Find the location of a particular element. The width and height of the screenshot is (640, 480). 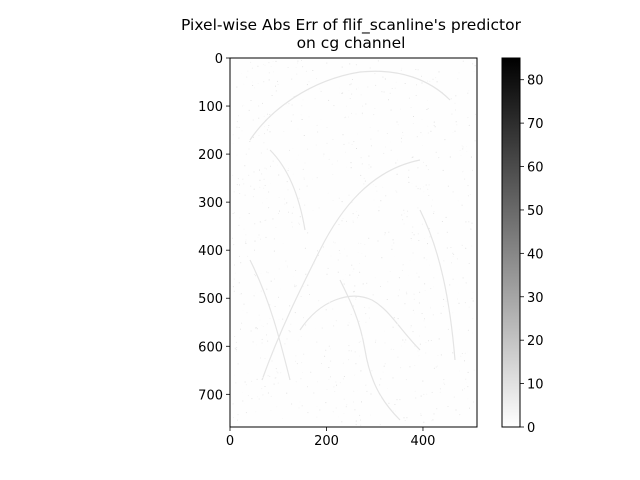

colorbar-tick-label: 40 is located at coordinates (535, 254).